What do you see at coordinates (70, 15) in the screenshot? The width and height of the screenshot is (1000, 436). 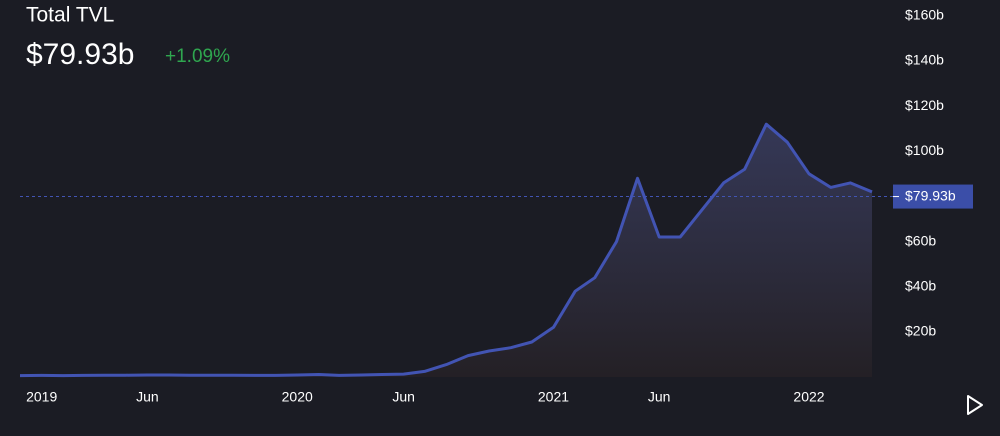 I see `title: Total TVL` at bounding box center [70, 15].